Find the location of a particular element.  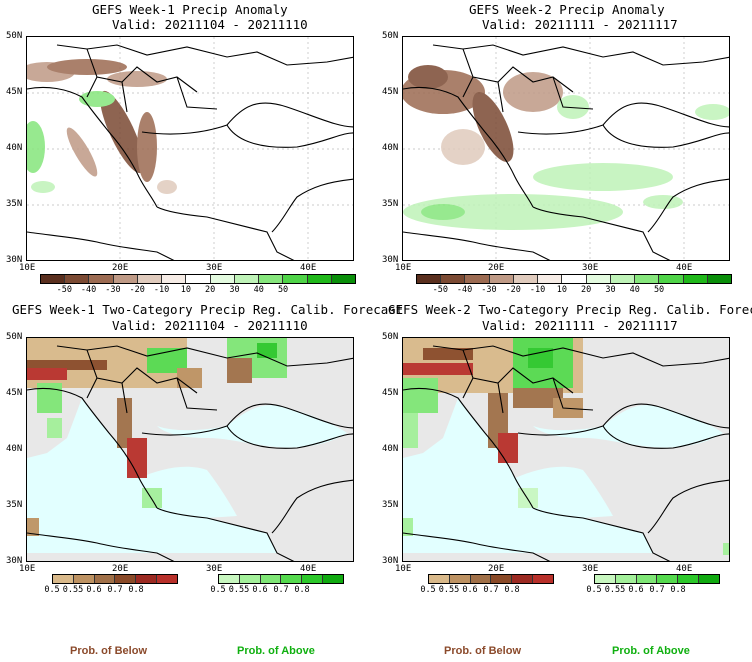

below-colorbar-tick-label: 0.8 is located at coordinates (136, 590).